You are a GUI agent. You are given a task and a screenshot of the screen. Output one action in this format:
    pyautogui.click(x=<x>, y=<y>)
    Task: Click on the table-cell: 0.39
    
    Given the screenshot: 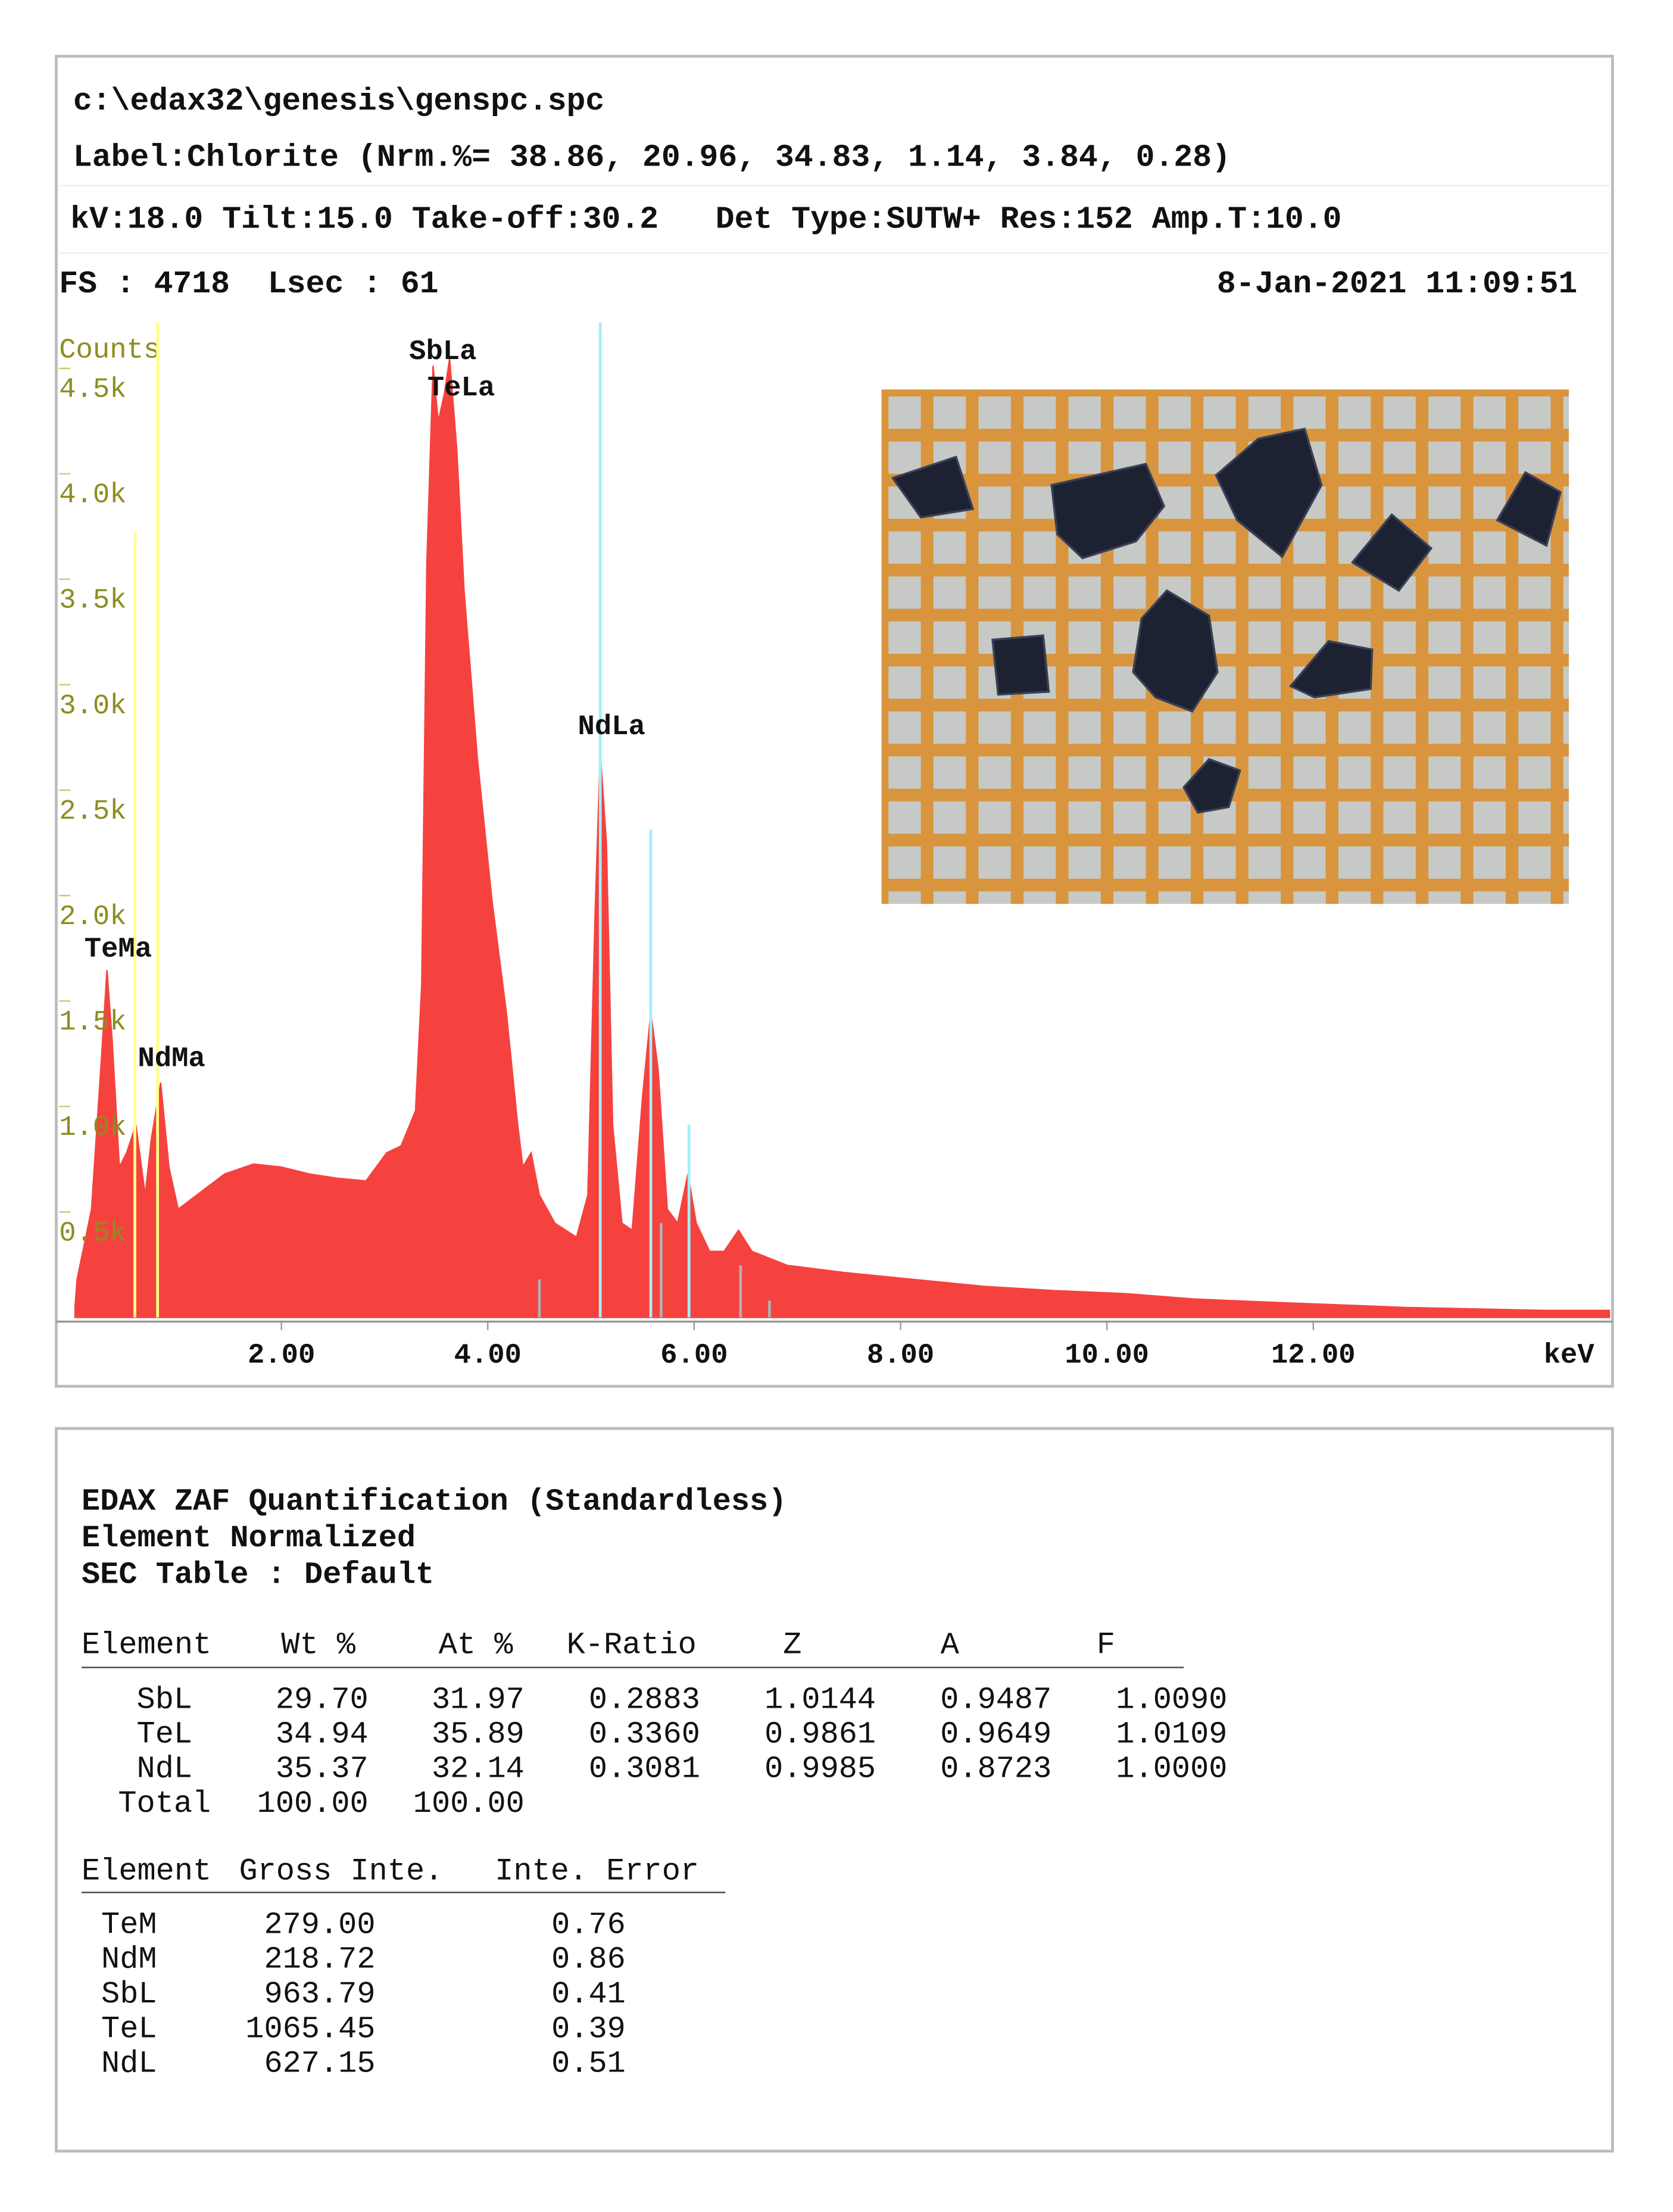 What is the action you would take?
    pyautogui.click(x=588, y=2028)
    